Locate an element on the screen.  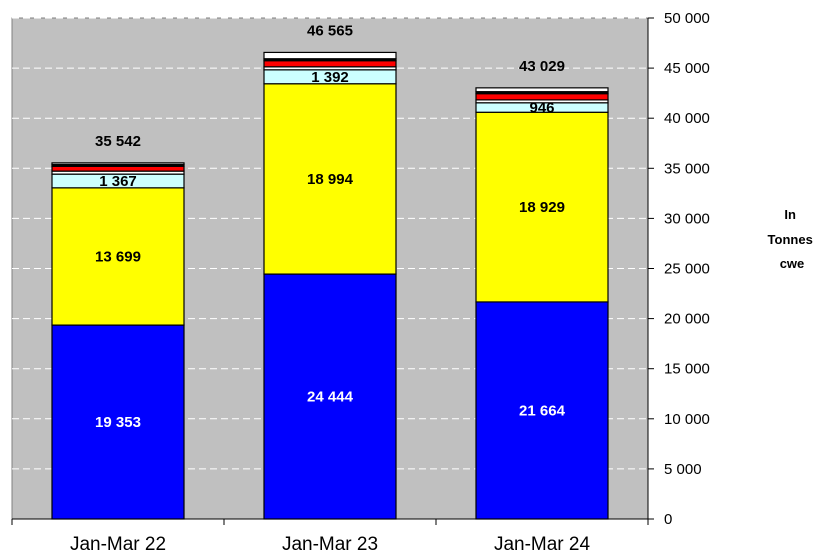
x-tick-label: Jan-Mar 23 is located at coordinates (330, 544).